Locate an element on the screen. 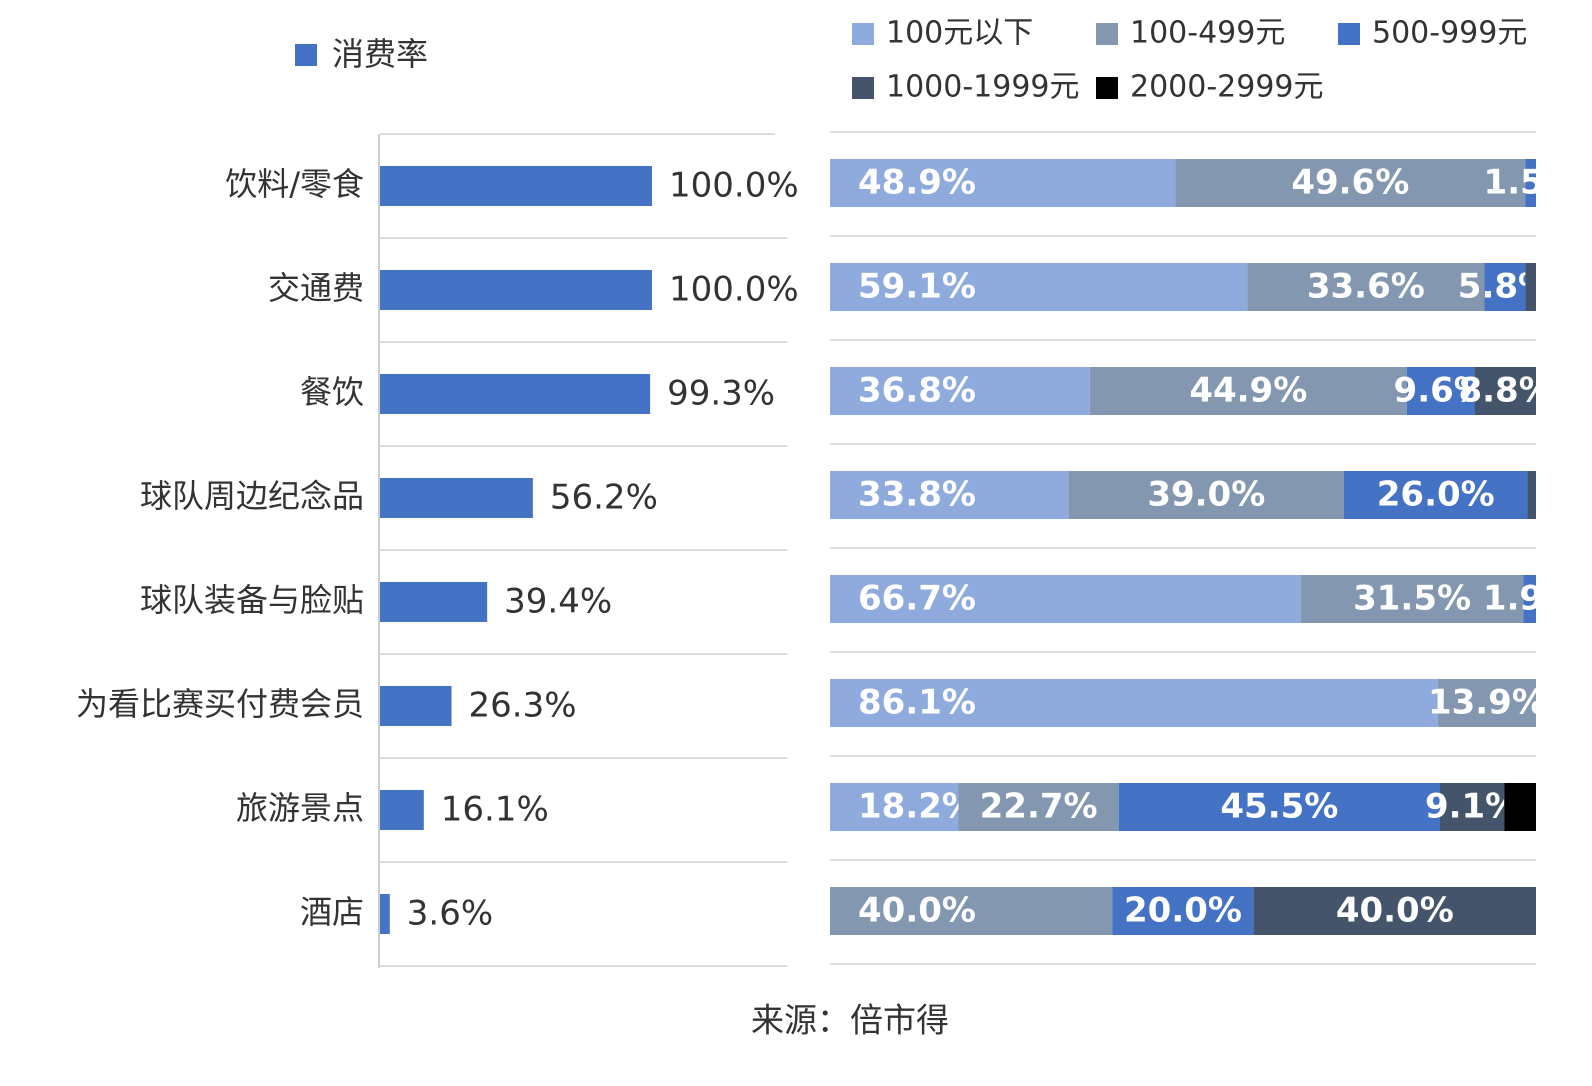 This screenshot has width=1592, height=1086. category-label: 球队周边纪念品 is located at coordinates (252, 496).